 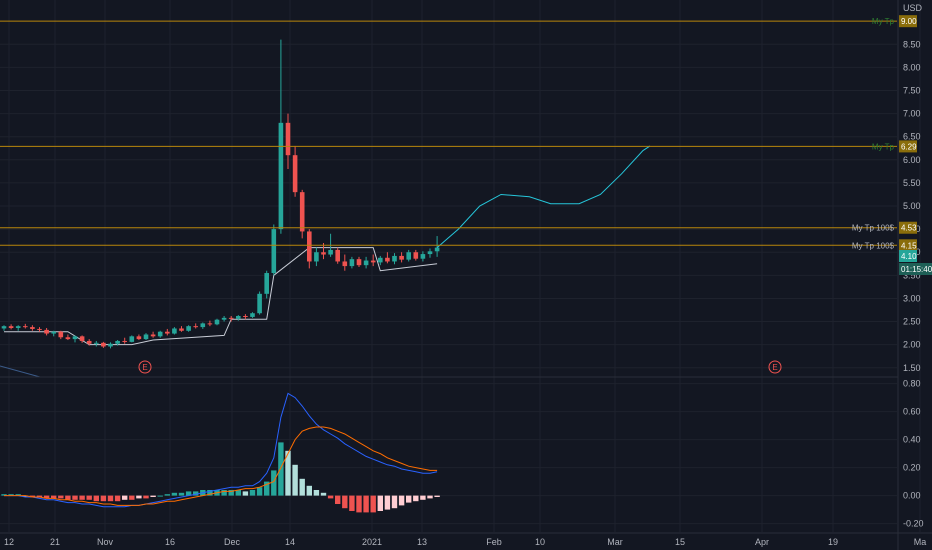 I want to click on projection-path, so click(x=543, y=196).